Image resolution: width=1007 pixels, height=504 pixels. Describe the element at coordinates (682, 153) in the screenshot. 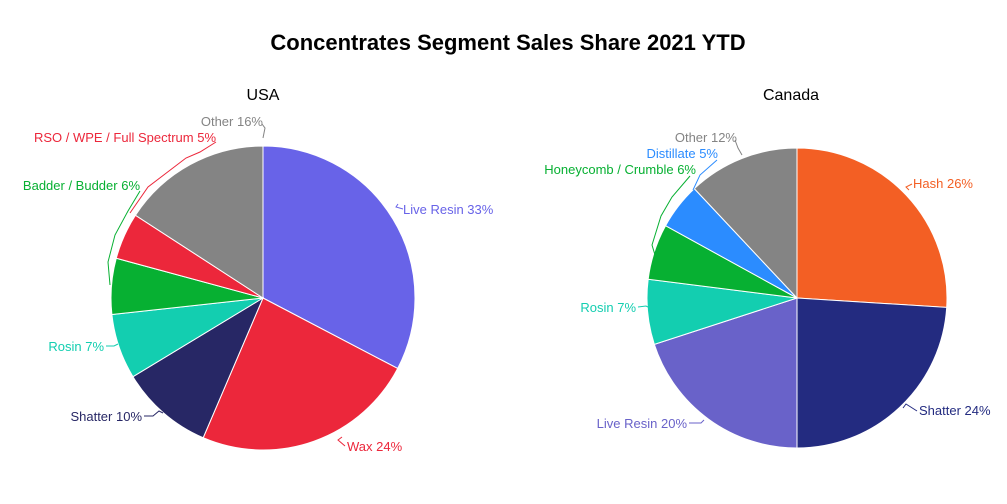

I see `canada-label-distillate: Distillate 5%` at that location.